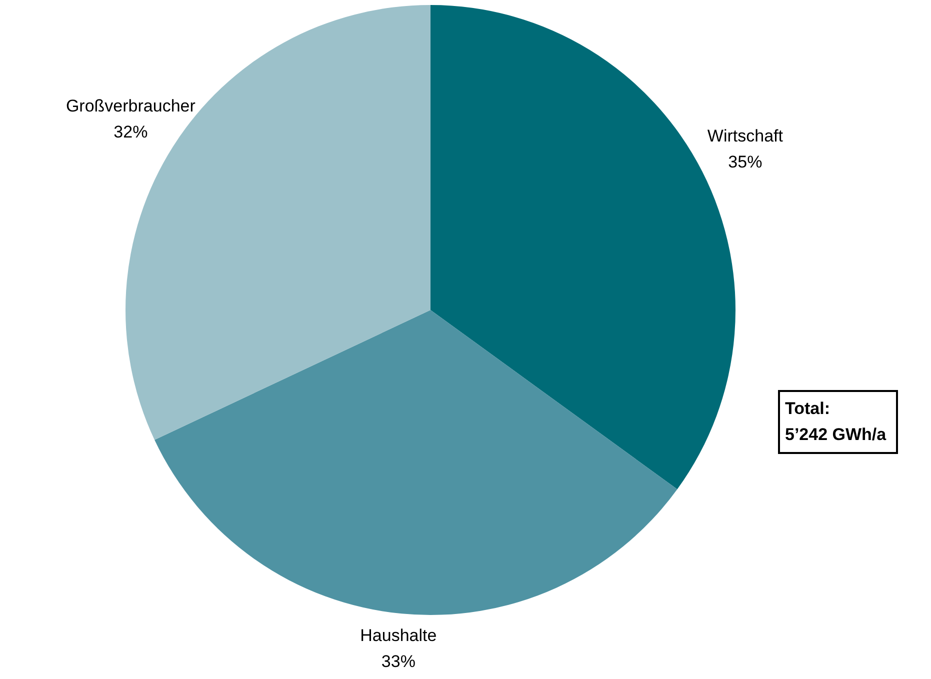 The width and height of the screenshot is (931, 679). What do you see at coordinates (745, 162) in the screenshot?
I see `data-label: 35%` at bounding box center [745, 162].